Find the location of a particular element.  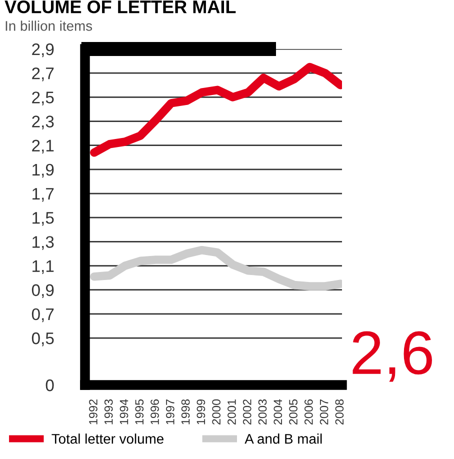

text: 2,6 is located at coordinates (392, 356).